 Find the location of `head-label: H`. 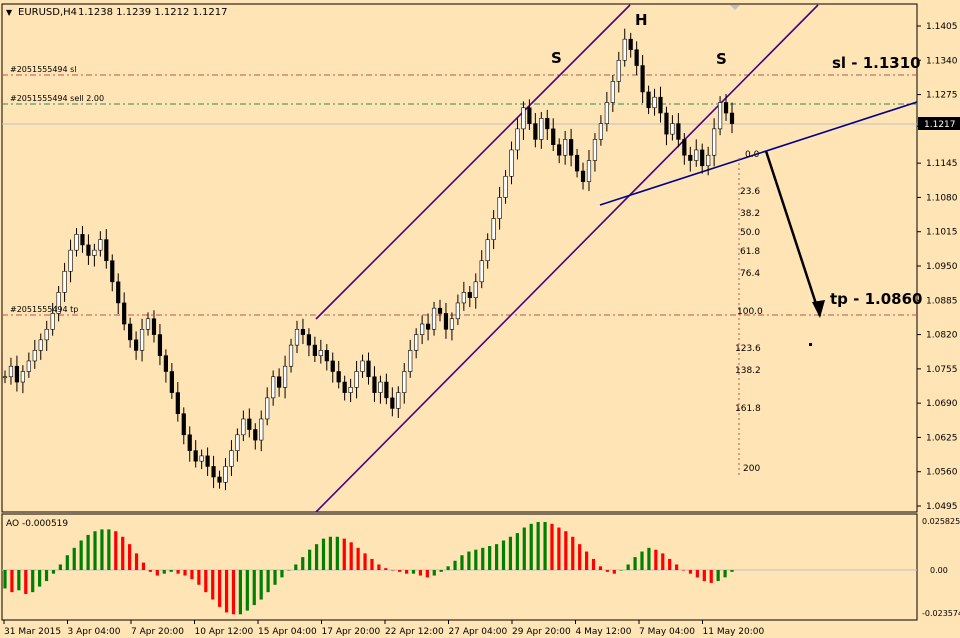

head-label: H is located at coordinates (641, 20).